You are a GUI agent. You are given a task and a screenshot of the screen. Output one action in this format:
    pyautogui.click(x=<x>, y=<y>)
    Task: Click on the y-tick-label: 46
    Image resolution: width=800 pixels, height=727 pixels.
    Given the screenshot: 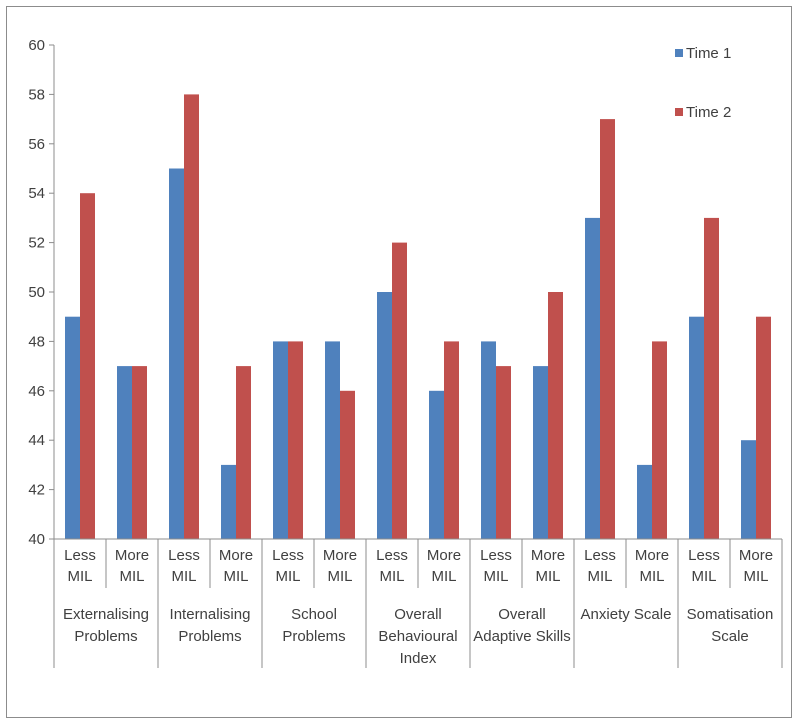 What is the action you would take?
    pyautogui.click(x=36, y=391)
    